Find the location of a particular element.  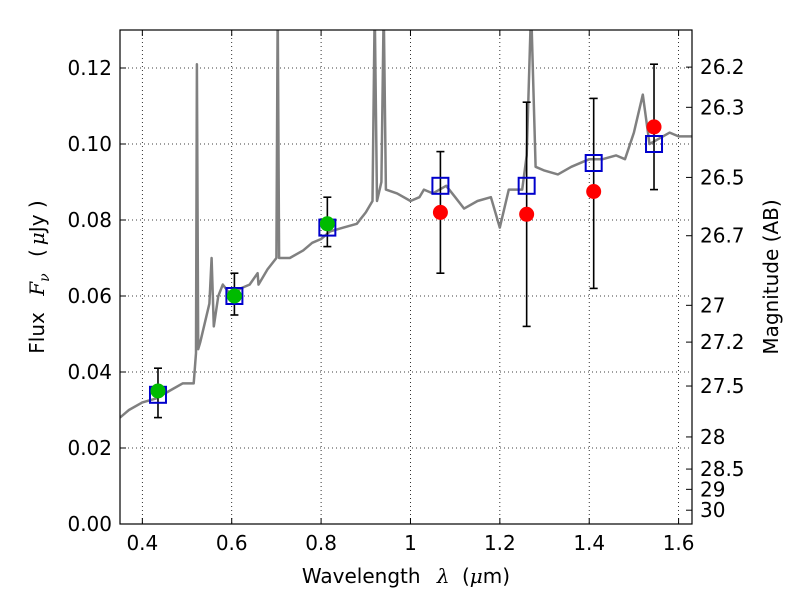

y-tick-label: 0.08 is located at coordinates (89, 220).